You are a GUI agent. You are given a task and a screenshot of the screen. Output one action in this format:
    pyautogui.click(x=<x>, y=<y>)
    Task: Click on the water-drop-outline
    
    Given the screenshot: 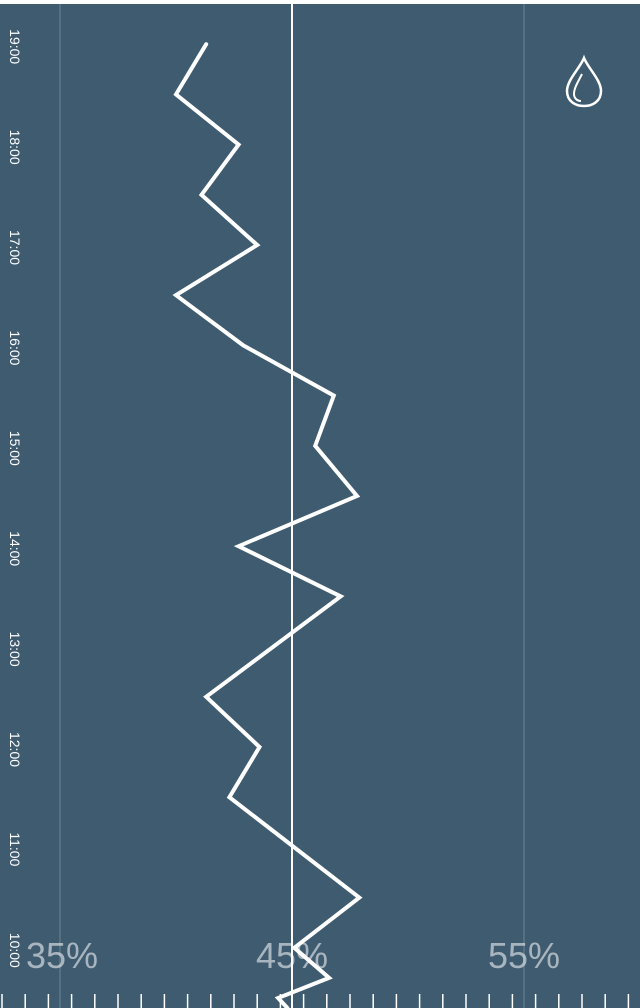 What is the action you would take?
    pyautogui.click(x=584, y=81)
    